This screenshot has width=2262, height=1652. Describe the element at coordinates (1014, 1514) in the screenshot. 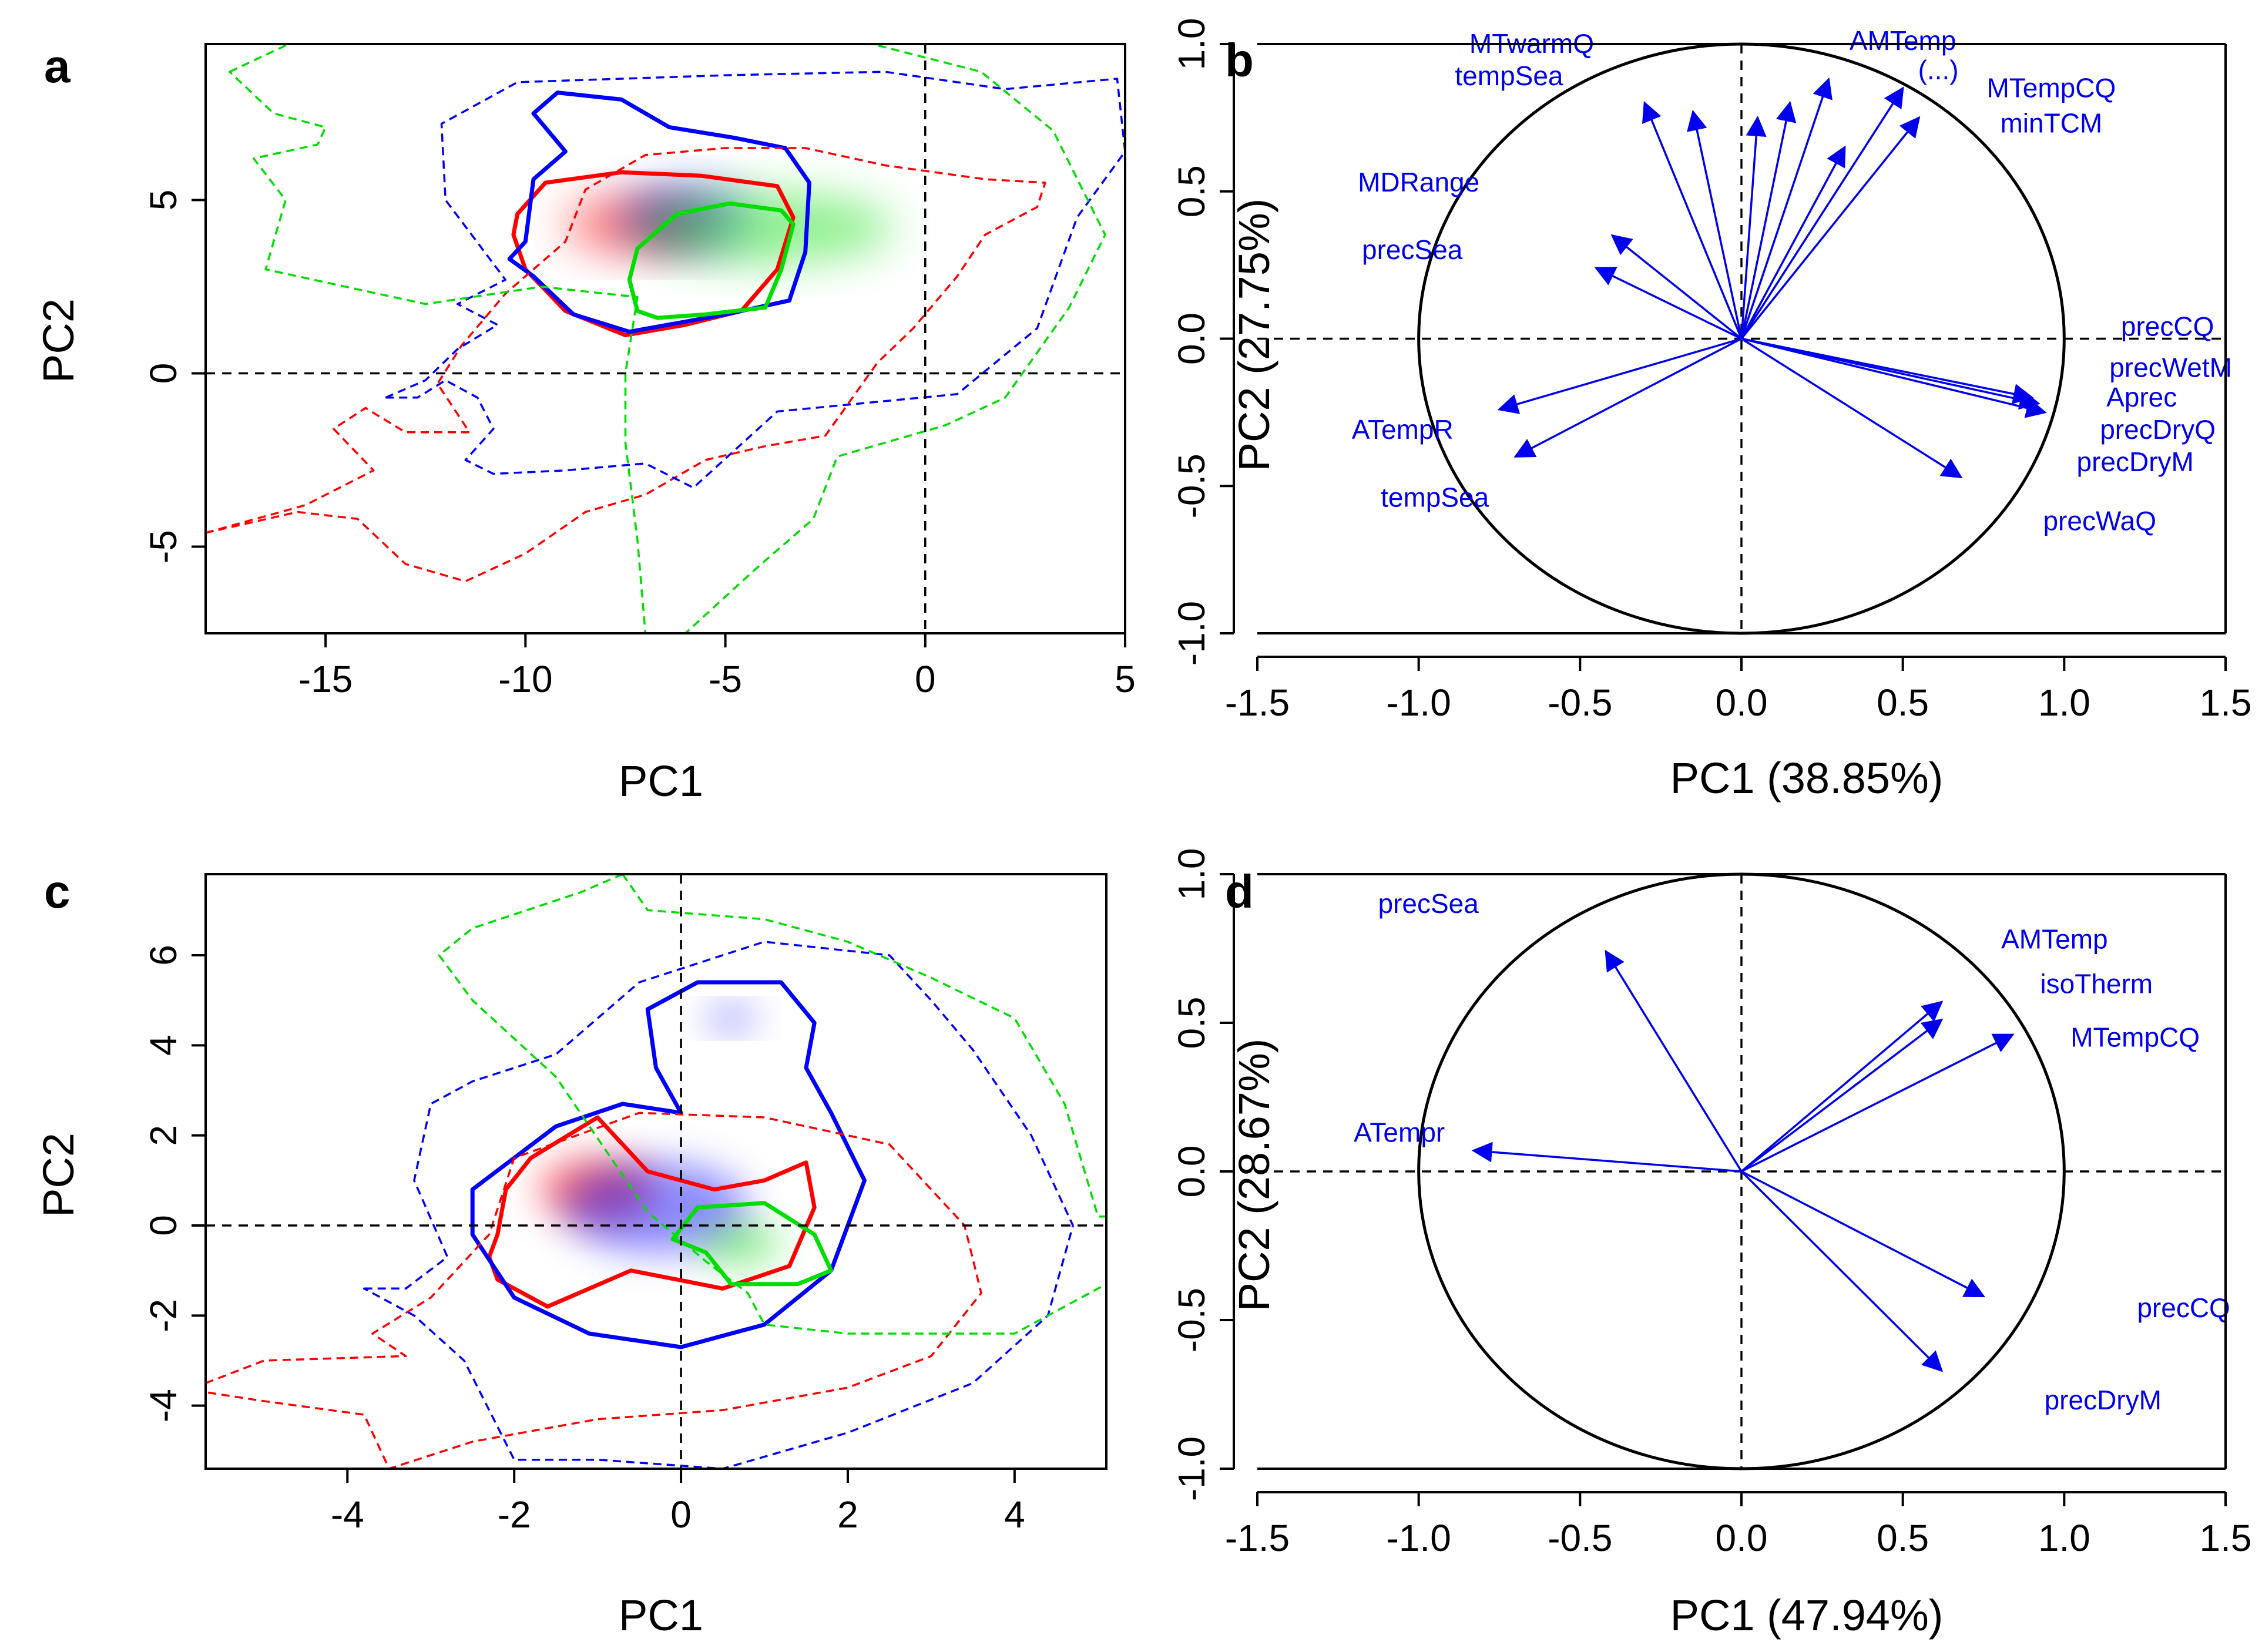

I see `x-tick-label: 4` at that location.